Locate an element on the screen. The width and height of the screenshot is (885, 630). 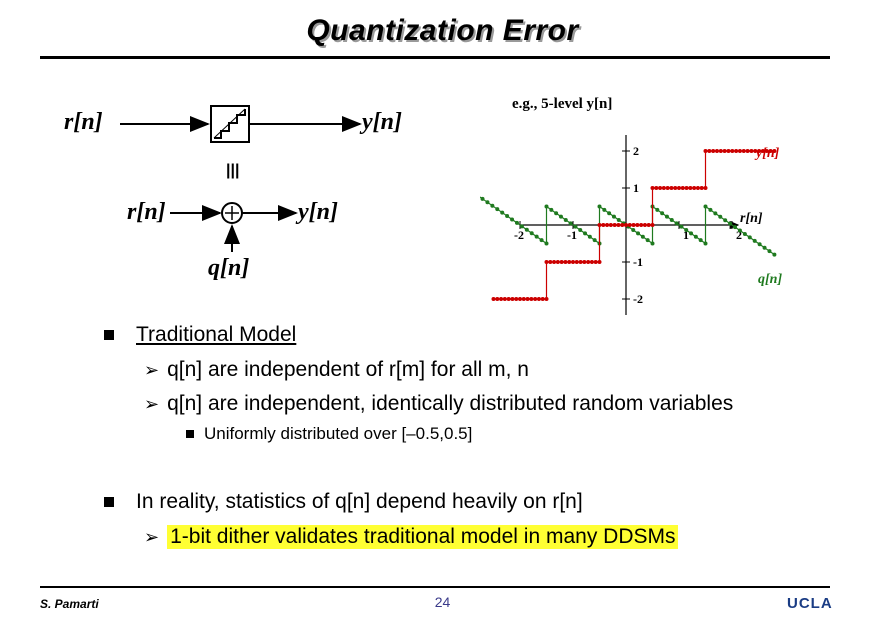
sub-sub-bullet-uniform: Uniformly distributed over [–0.5,0.5] is located at coordinates (329, 434).